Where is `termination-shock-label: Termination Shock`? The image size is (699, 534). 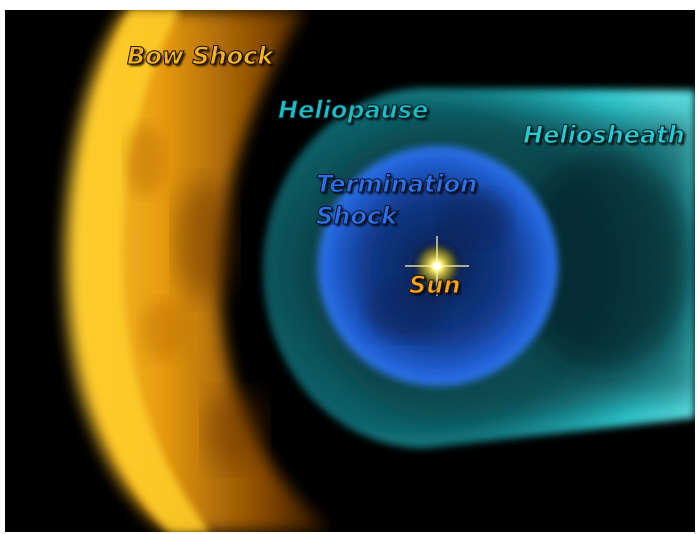
termination-shock-label: Termination Shock is located at coordinates (396, 200).